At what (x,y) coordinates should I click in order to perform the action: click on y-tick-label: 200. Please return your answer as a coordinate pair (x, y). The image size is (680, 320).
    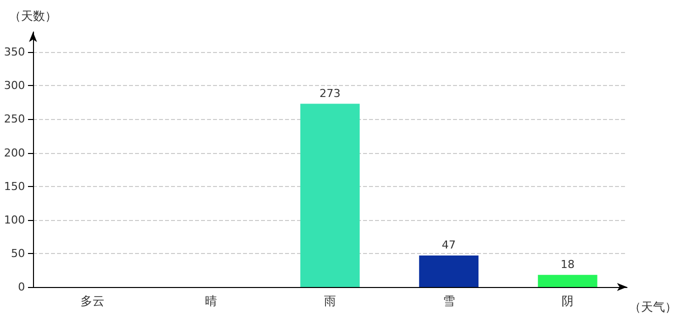
    Looking at the image, I should click on (14, 153).